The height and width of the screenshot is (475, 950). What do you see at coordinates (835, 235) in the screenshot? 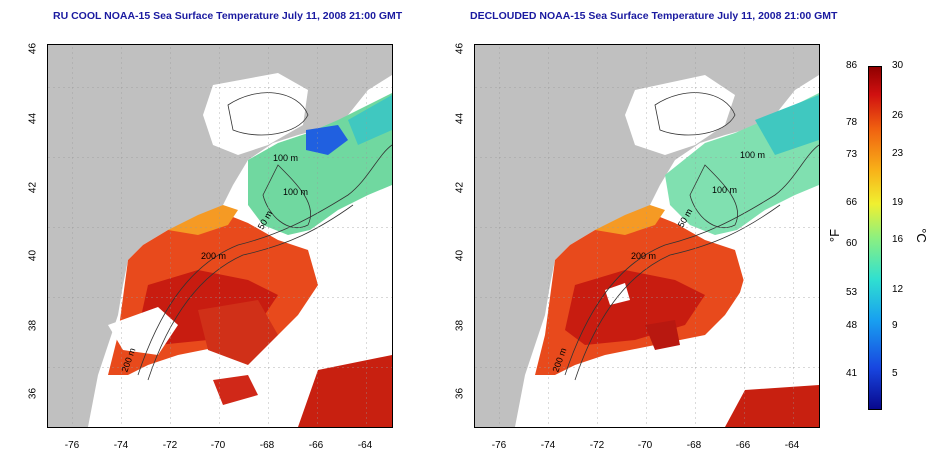
I see `unit-fahrenheit: °F` at bounding box center [835, 235].